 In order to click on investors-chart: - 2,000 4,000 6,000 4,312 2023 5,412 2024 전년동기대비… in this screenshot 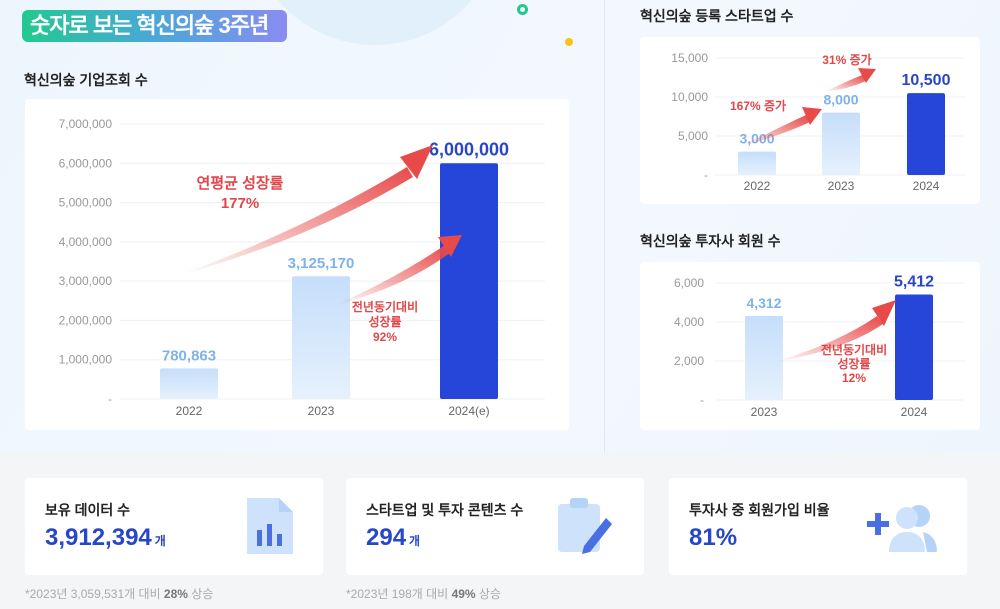, I will do `click(810, 346)`.